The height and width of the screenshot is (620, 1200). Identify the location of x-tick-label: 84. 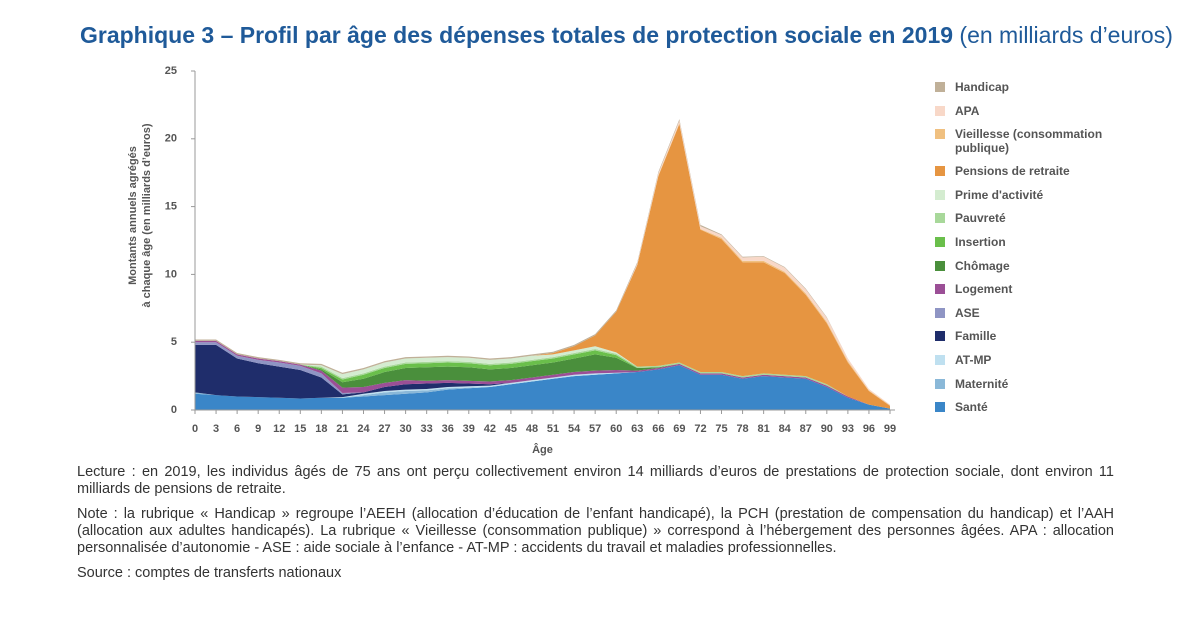
(785, 429).